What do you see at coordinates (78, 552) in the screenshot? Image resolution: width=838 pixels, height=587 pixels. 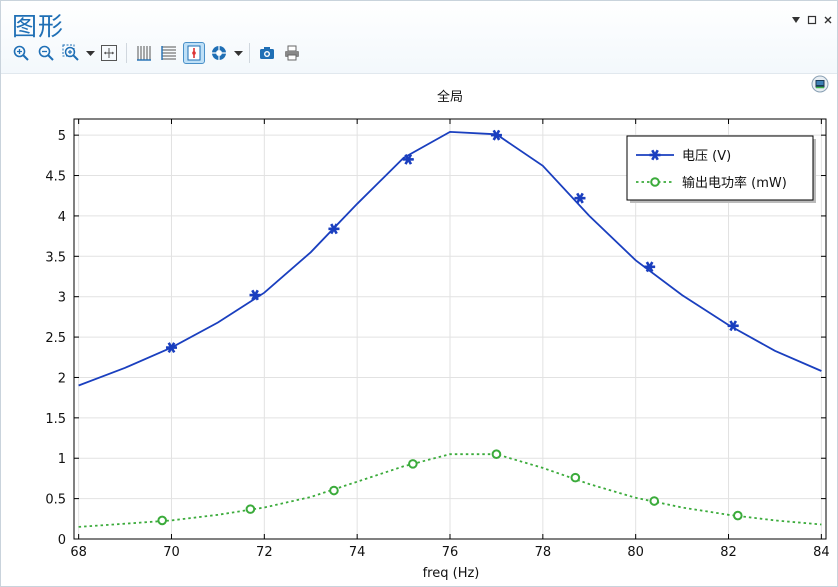 I see `x-tick-label: 68` at bounding box center [78, 552].